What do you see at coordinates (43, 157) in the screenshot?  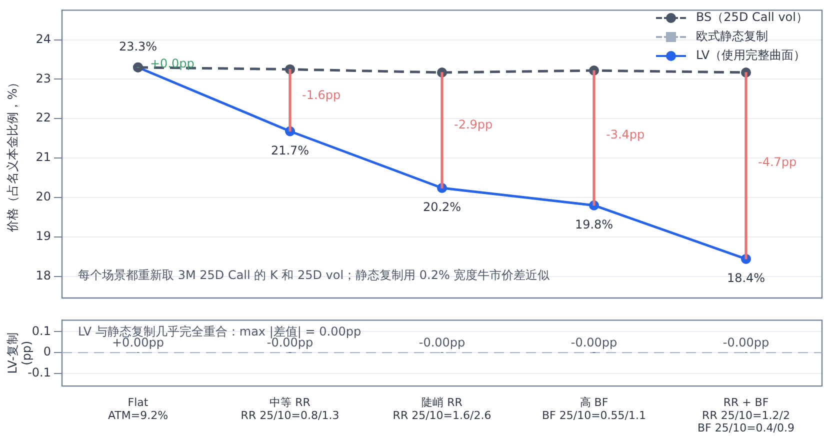 I see `y-tick-label: 21` at bounding box center [43, 157].